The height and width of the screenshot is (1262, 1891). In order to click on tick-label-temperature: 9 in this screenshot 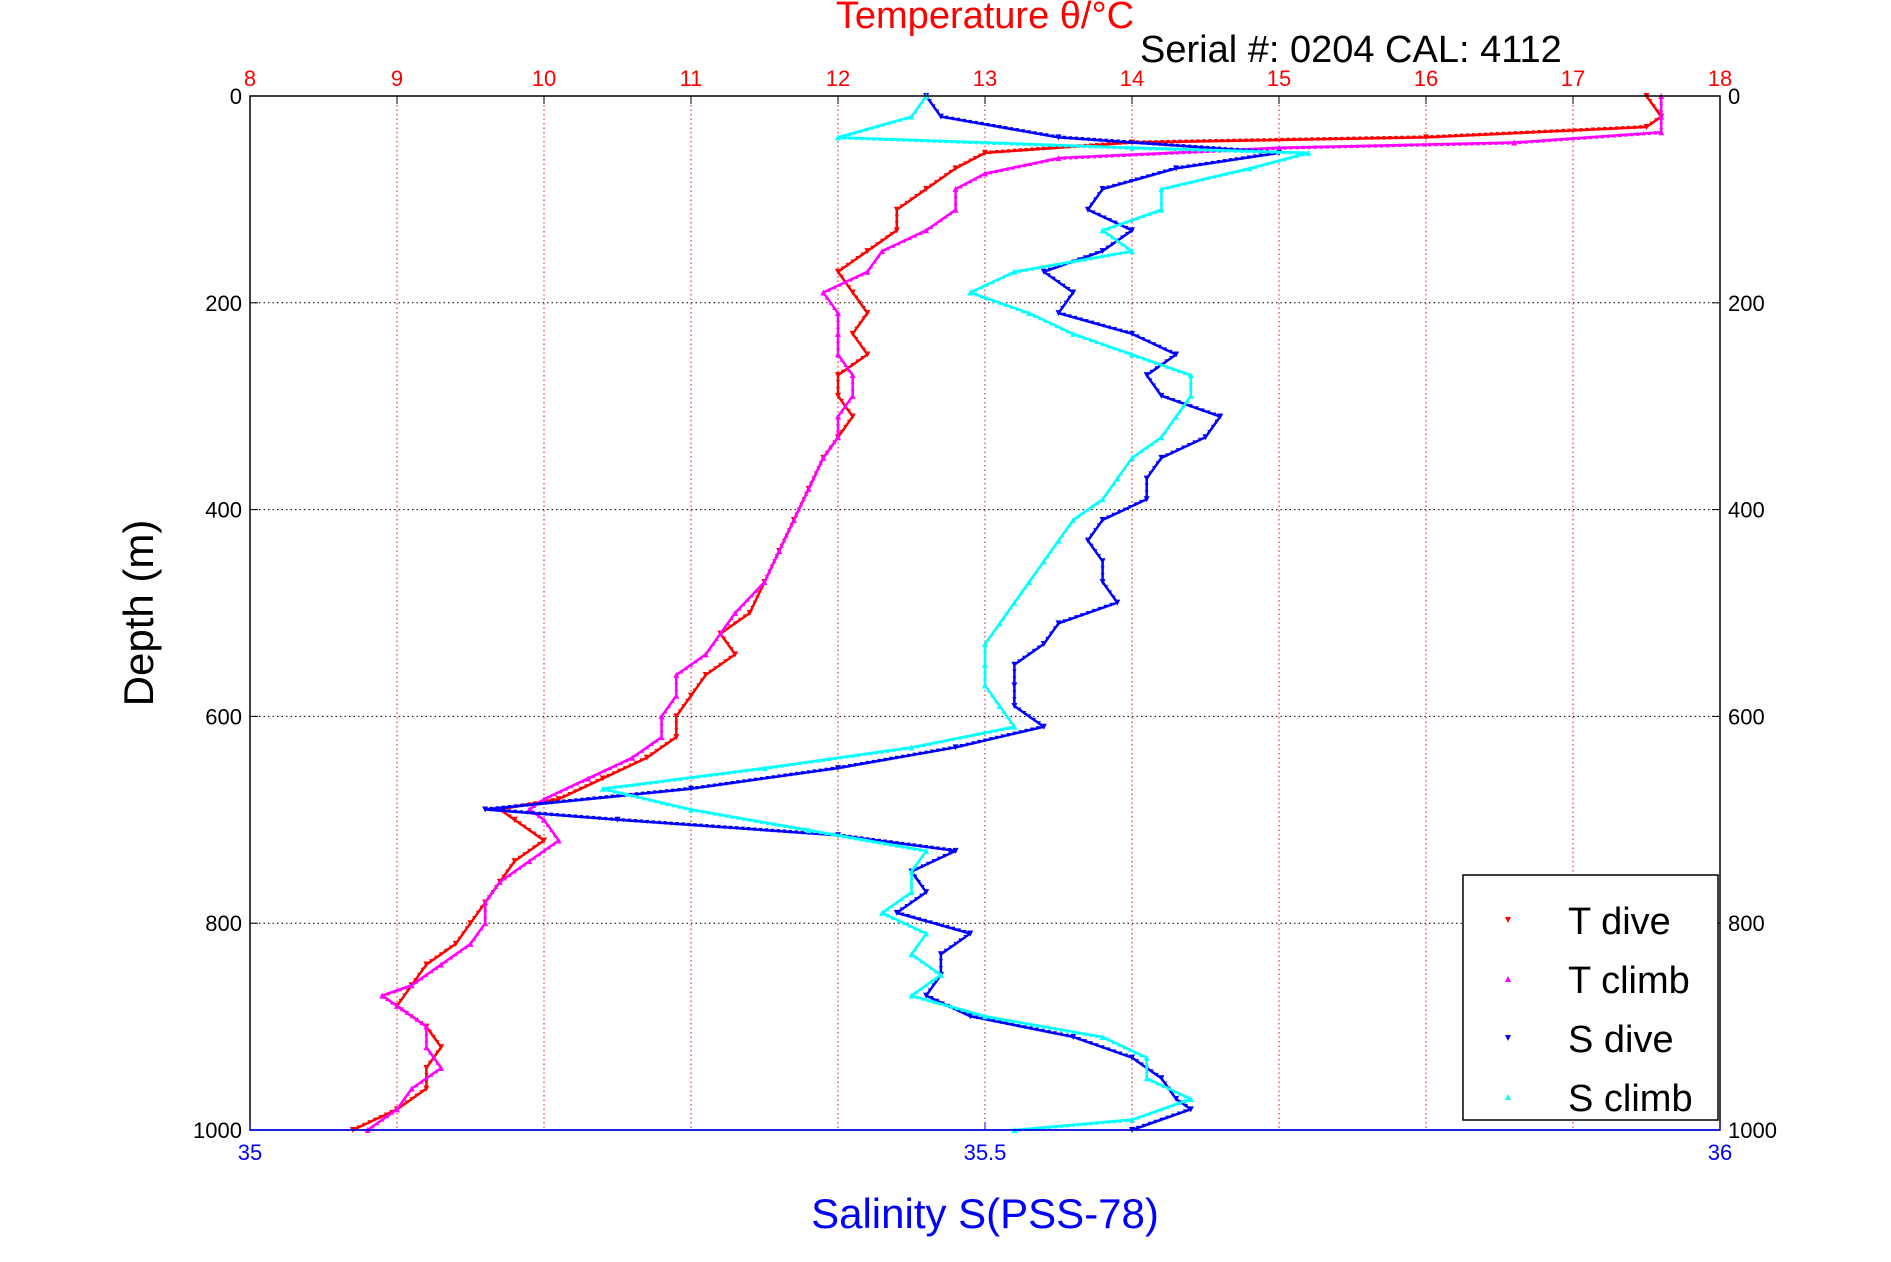, I will do `click(397, 78)`.